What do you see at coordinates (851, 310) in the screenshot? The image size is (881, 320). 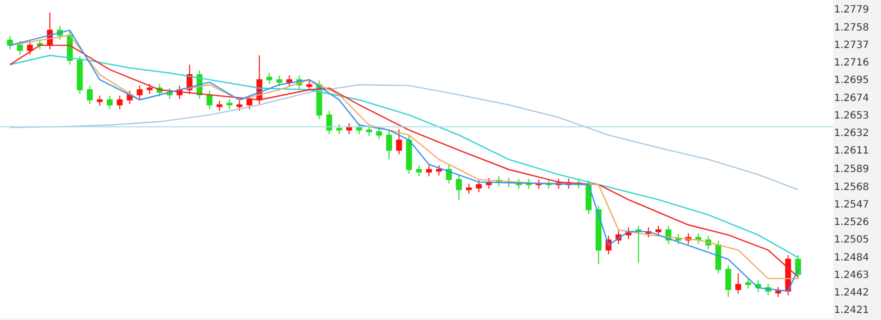 I see `y-tick-label: 1.2421` at bounding box center [851, 310].